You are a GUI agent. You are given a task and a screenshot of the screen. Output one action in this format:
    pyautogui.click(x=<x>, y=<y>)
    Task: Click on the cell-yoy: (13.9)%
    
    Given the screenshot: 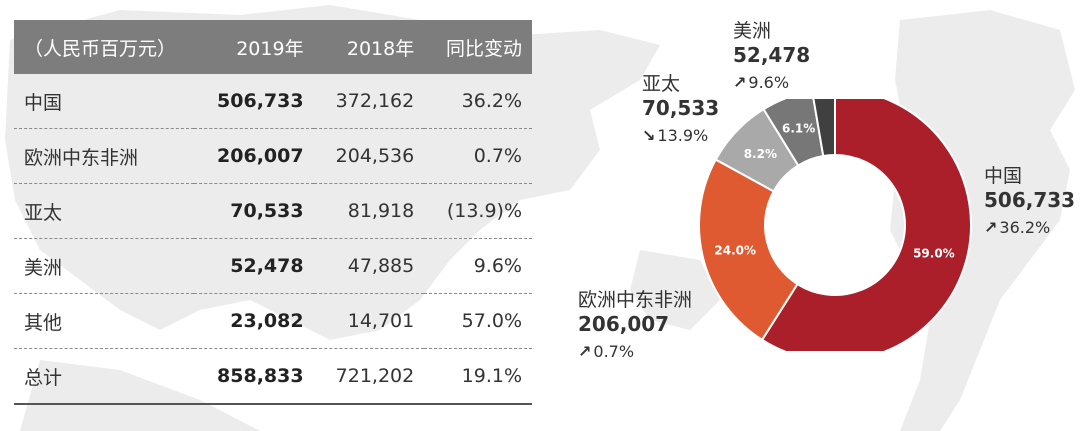 What is the action you would take?
    pyautogui.click(x=478, y=211)
    